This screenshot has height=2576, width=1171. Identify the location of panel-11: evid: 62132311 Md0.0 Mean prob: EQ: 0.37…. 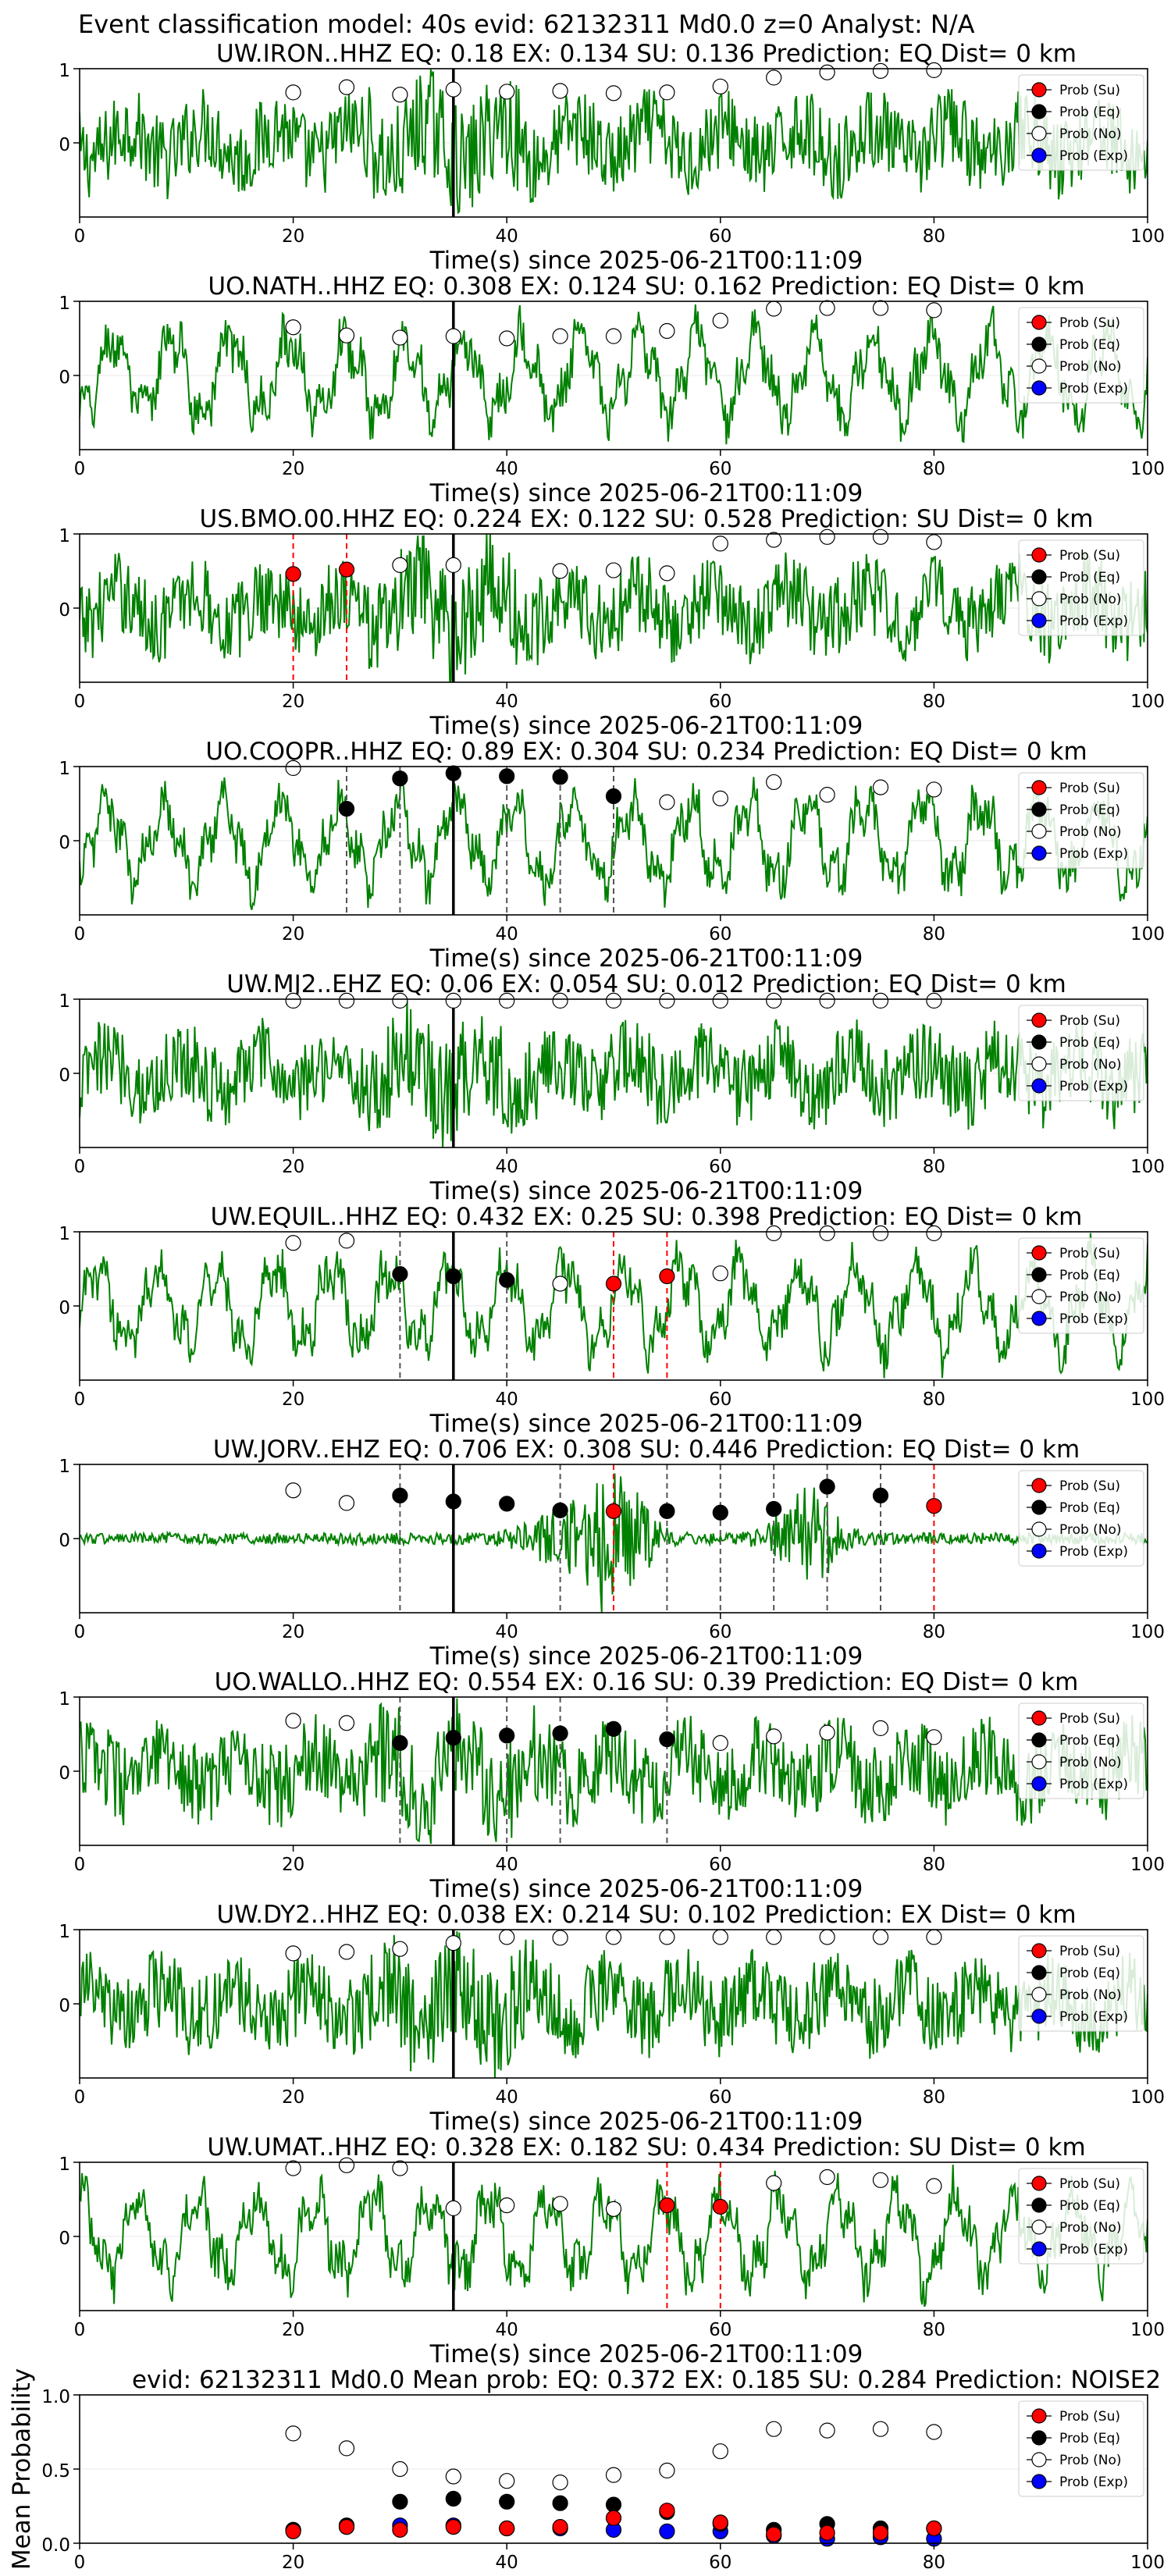
(586, 2469).